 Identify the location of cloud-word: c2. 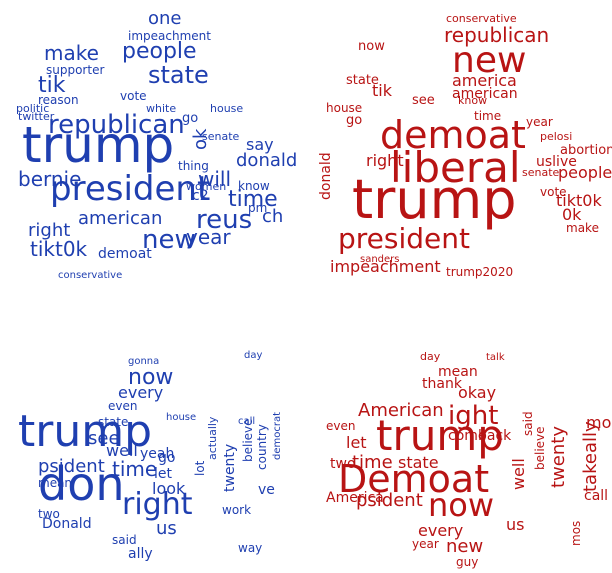
(200, 196).